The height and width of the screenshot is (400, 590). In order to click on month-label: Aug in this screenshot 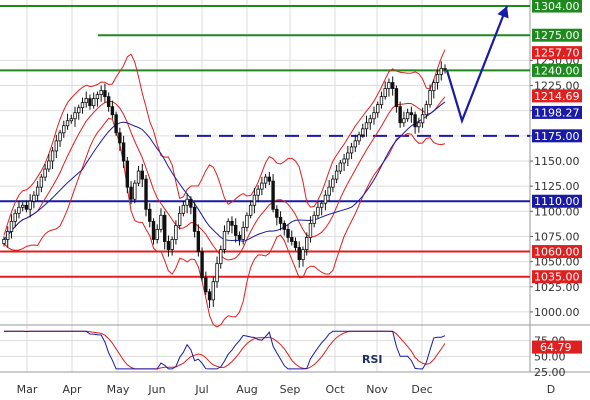, I will do `click(246, 389)`.